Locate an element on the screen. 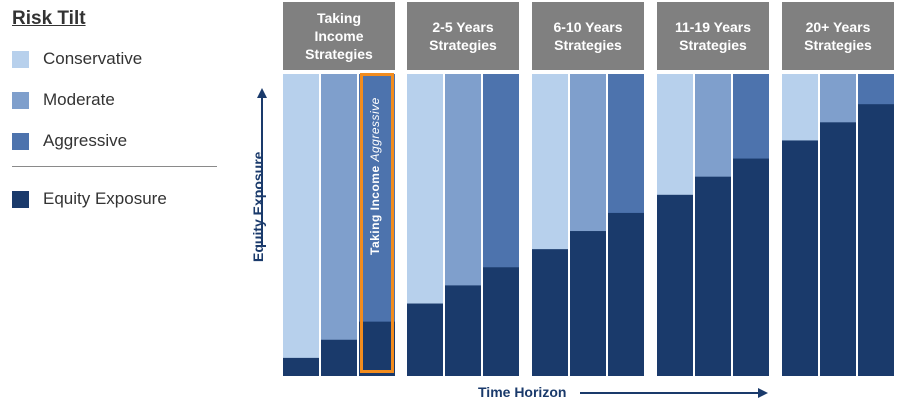 This screenshot has width=905, height=404. risk-tilt-bar-conservative is located at coordinates (301, 225).